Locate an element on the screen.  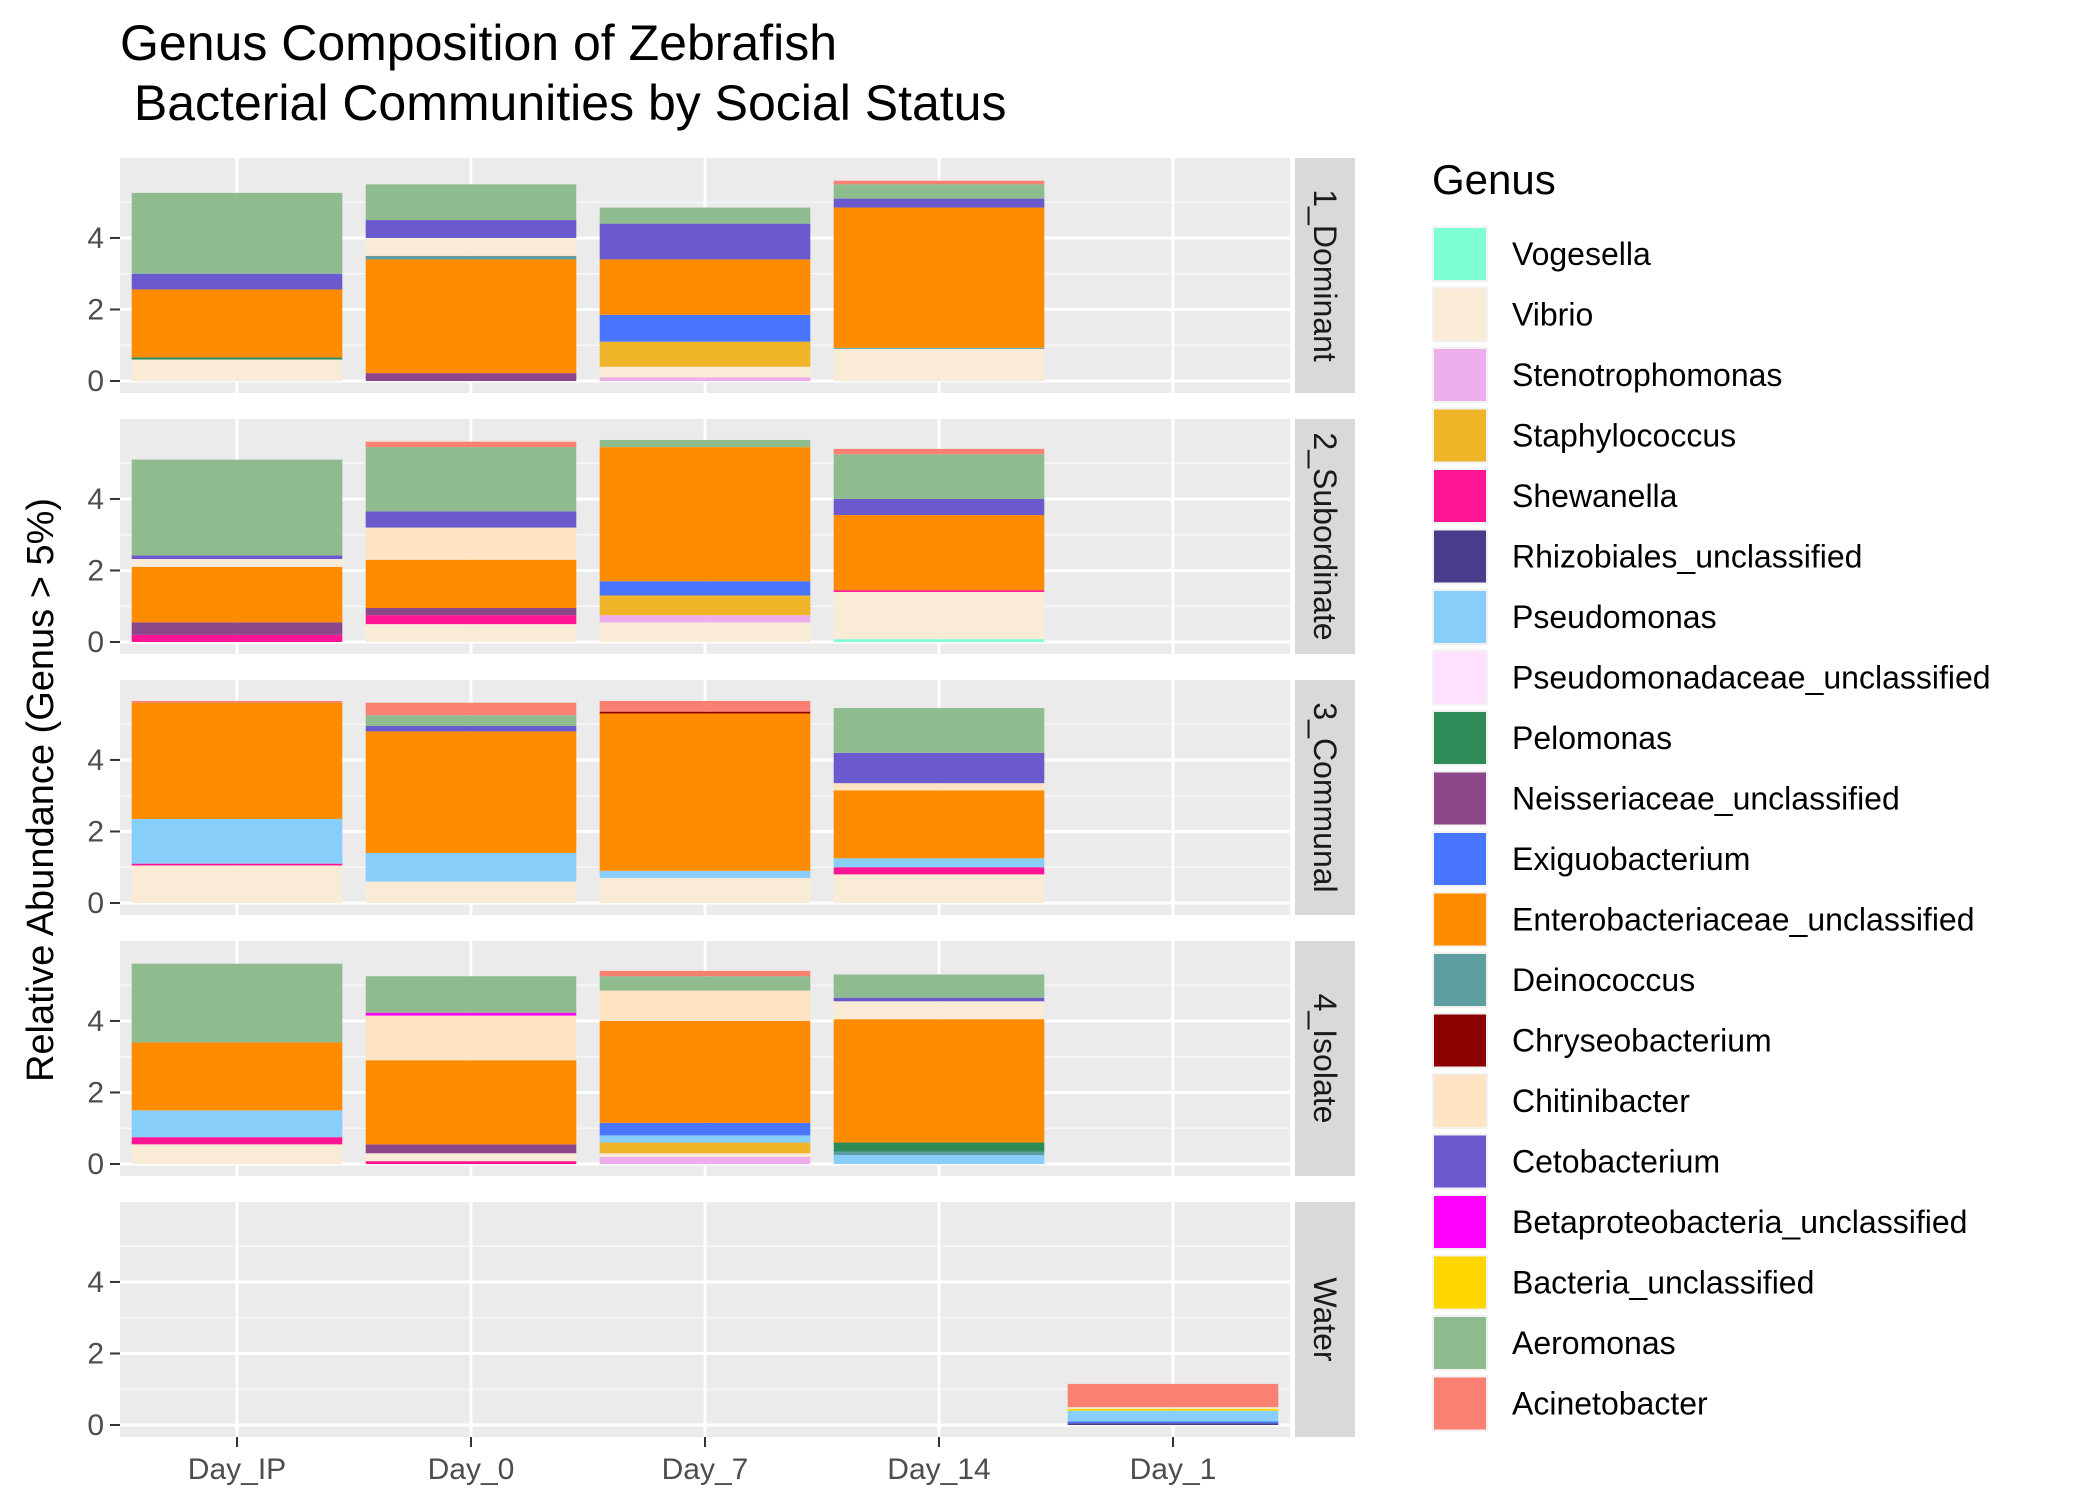
legend-item-aeromonas: Aeromonas is located at coordinates (1554, 1343).